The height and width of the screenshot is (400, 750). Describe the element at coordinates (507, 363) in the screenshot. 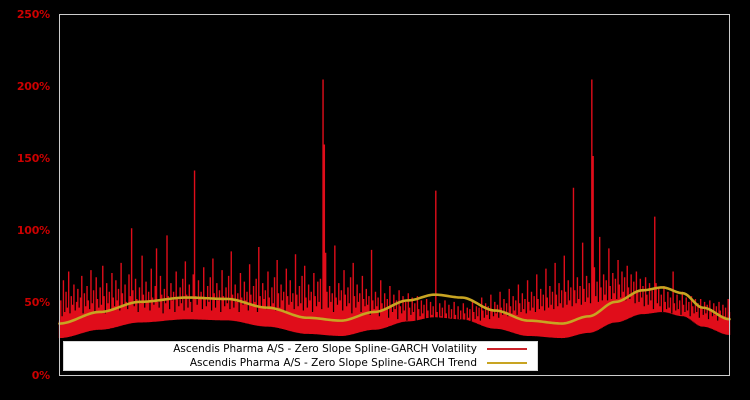

I see `legend-swatch-trend` at that location.